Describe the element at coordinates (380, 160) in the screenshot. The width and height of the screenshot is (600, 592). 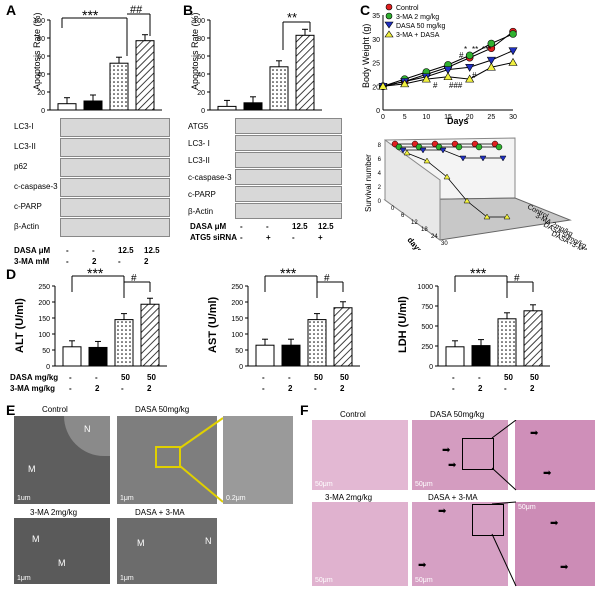
I see `z-tick-label: 6` at that location.